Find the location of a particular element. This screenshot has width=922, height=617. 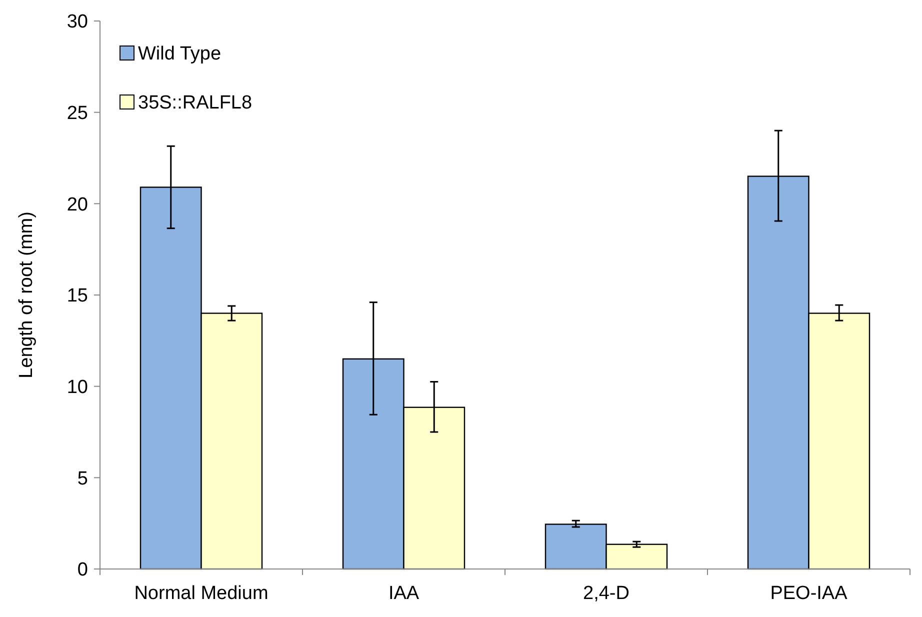

y-tick-label: 15 is located at coordinates (77, 296).